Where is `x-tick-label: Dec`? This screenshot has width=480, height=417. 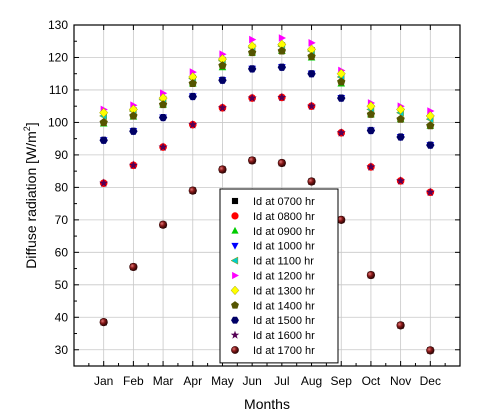 x-tick-label: Dec is located at coordinates (430, 381).